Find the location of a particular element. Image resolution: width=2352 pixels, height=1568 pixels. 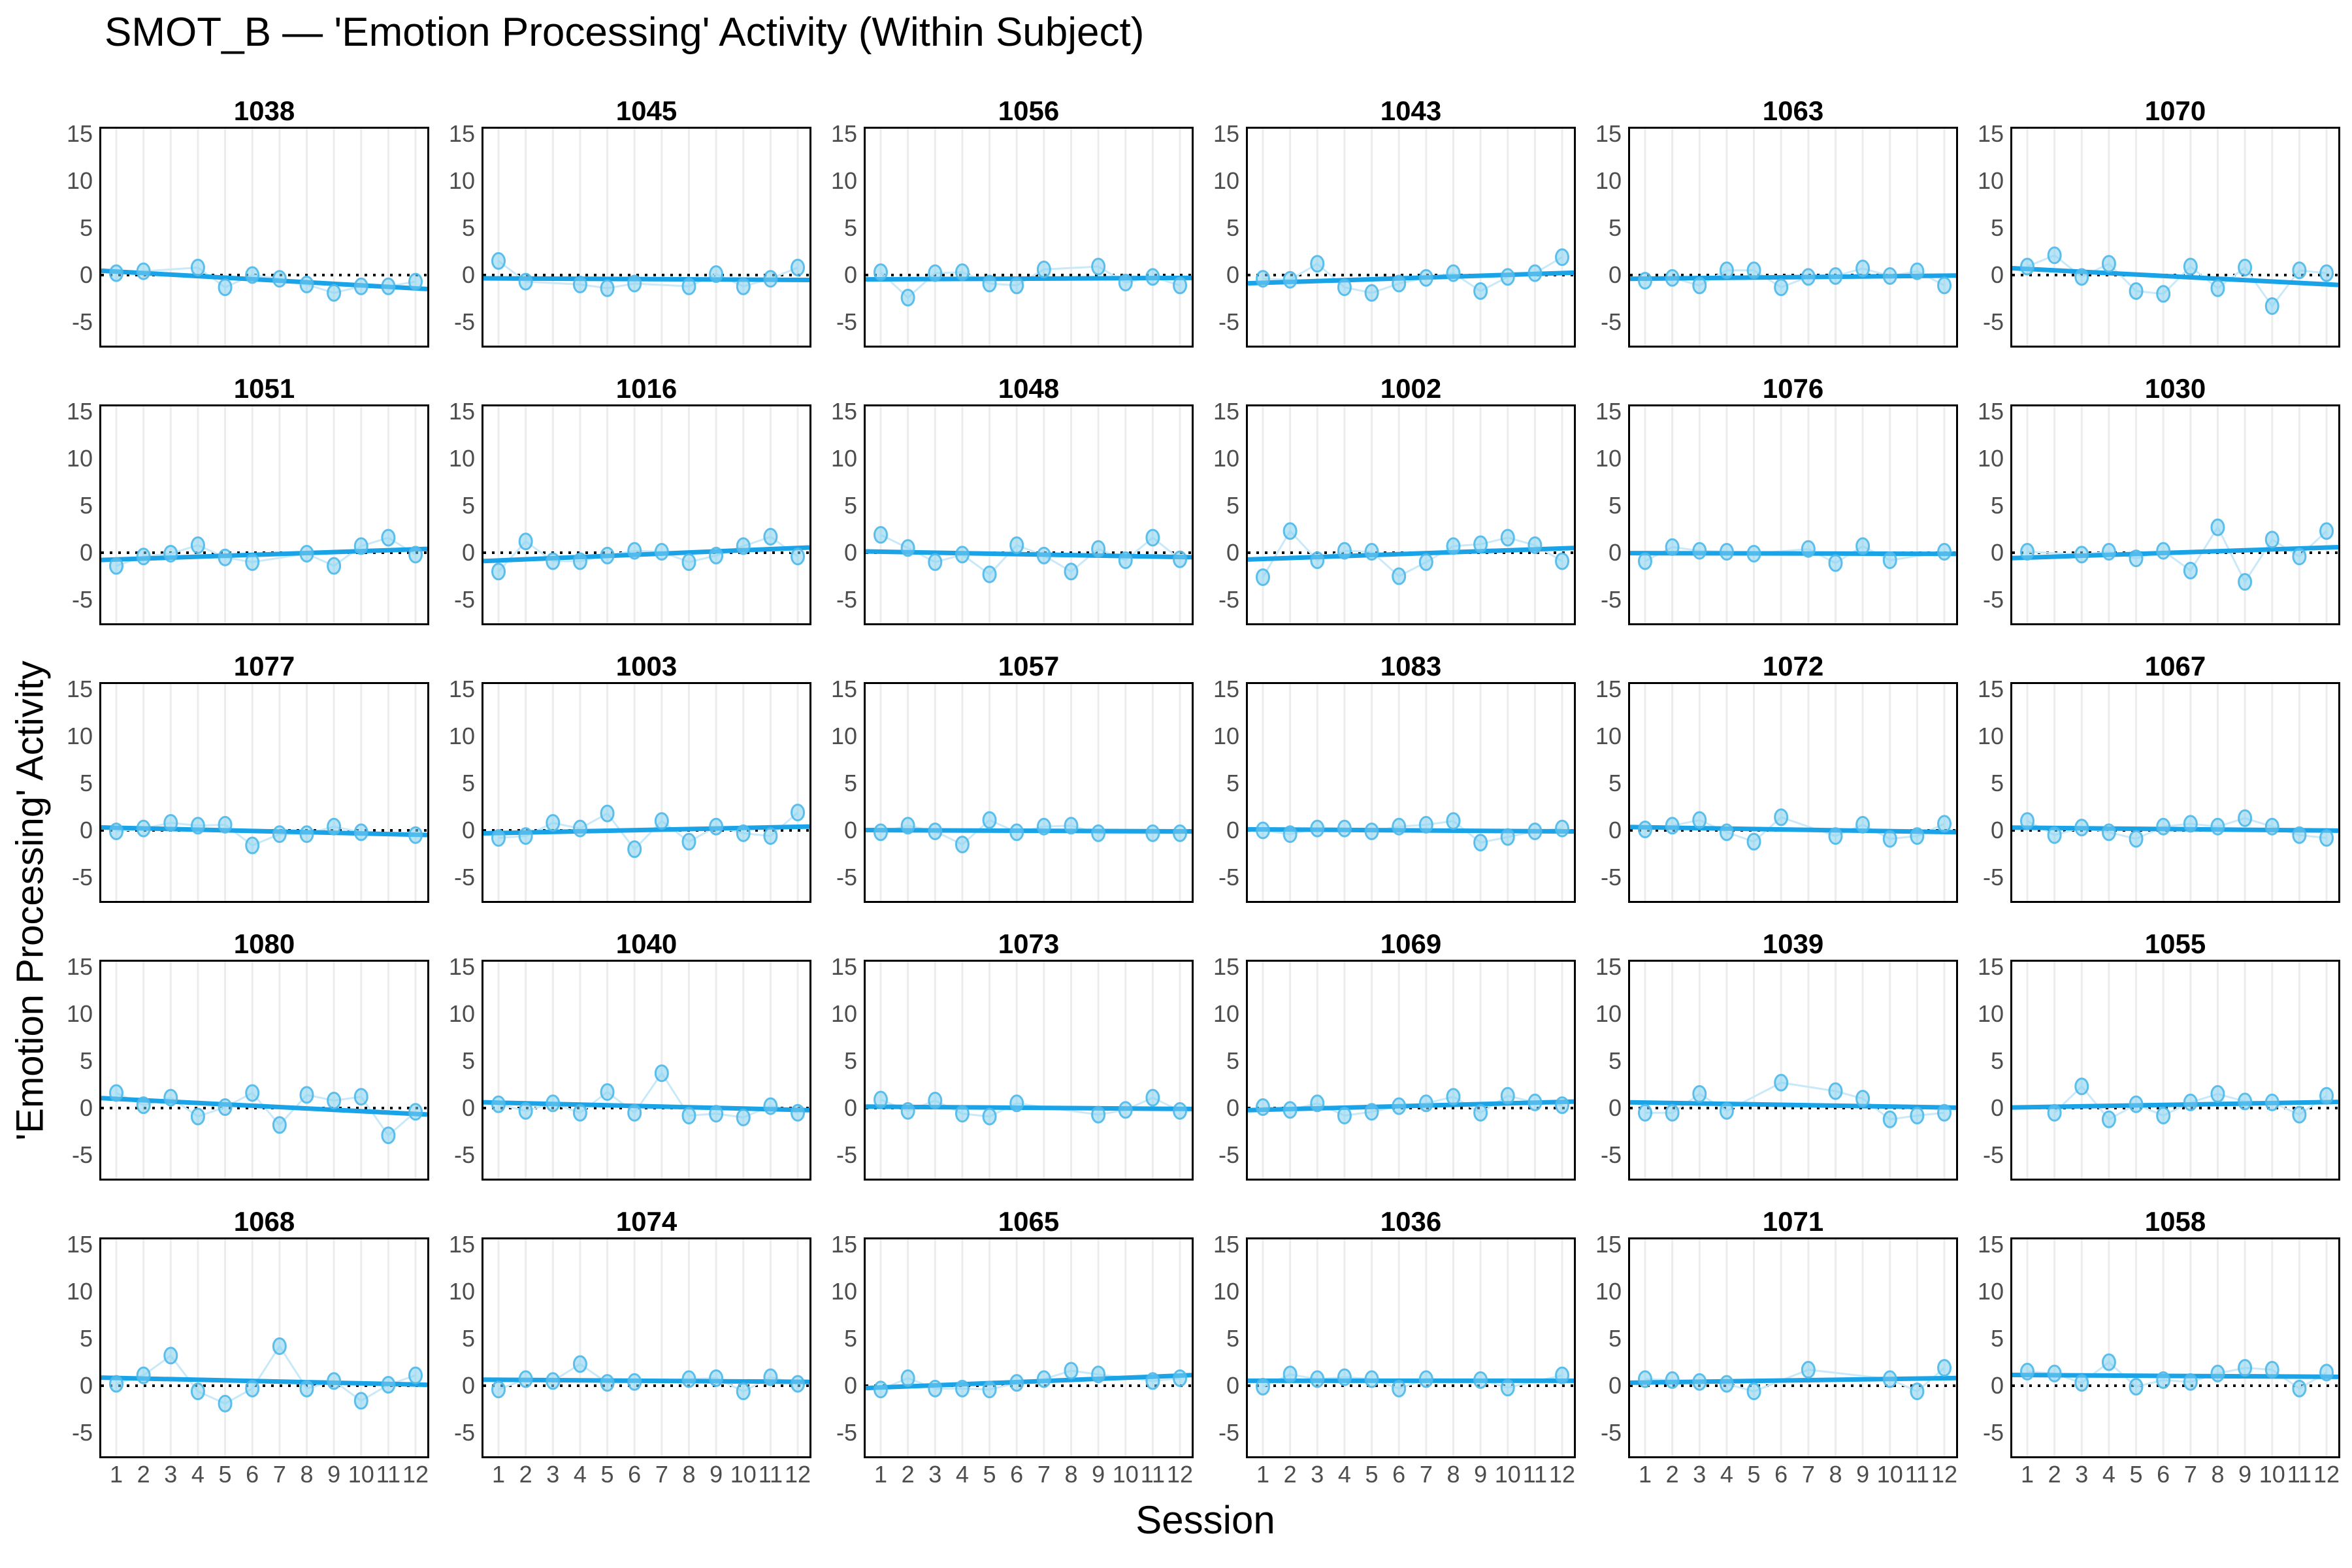

facet-panel: 1083 15 10 5 0 -5 is located at coordinates (1396, 778).